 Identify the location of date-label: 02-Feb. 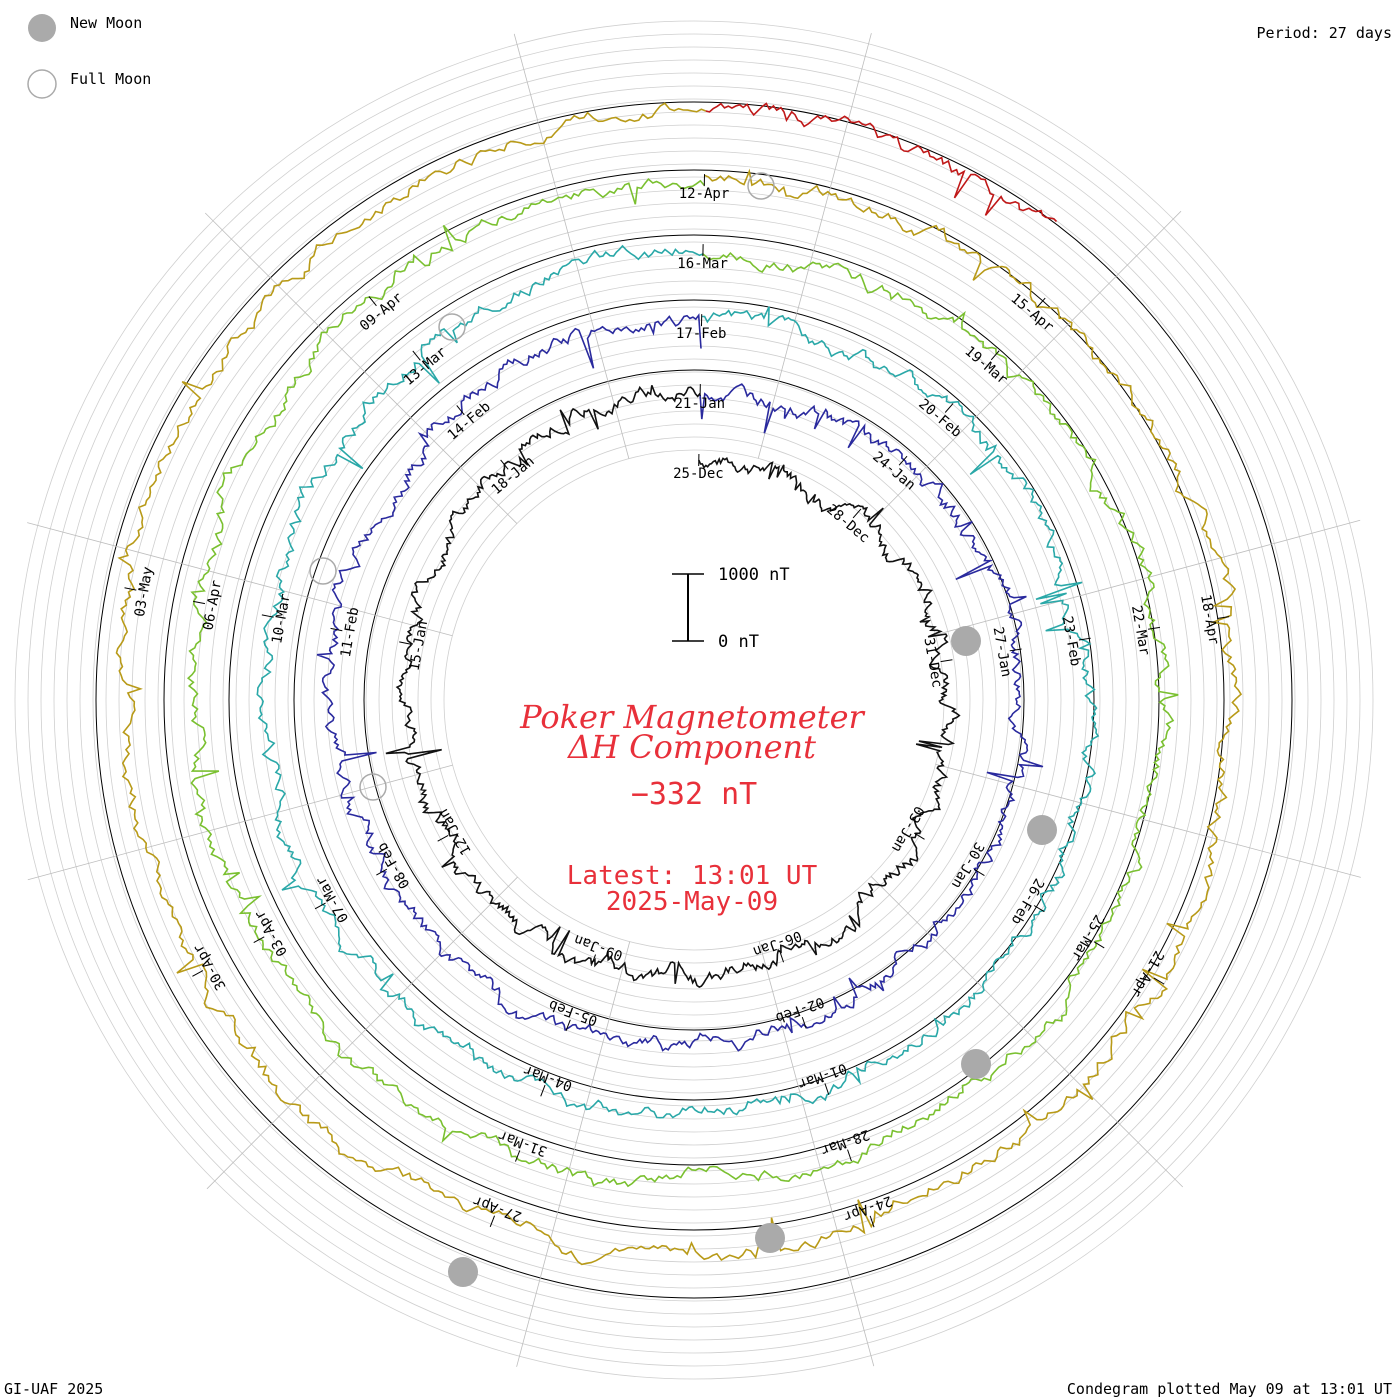
(799, 1009).